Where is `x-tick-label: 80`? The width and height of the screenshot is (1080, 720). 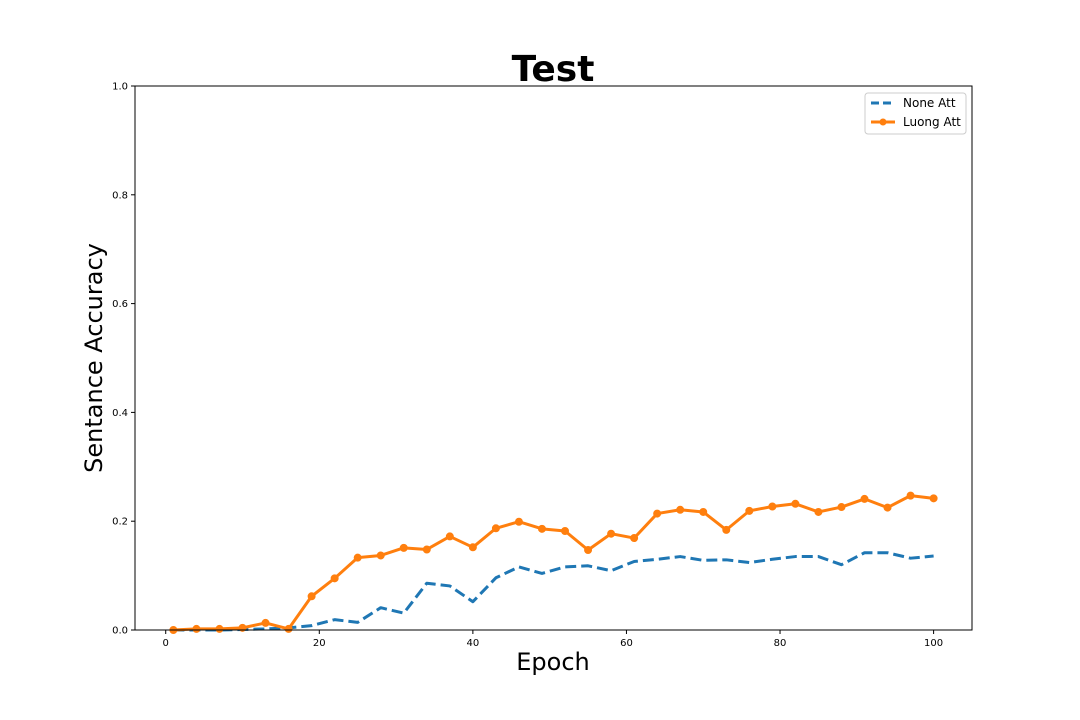 x-tick-label: 80 is located at coordinates (780, 643).